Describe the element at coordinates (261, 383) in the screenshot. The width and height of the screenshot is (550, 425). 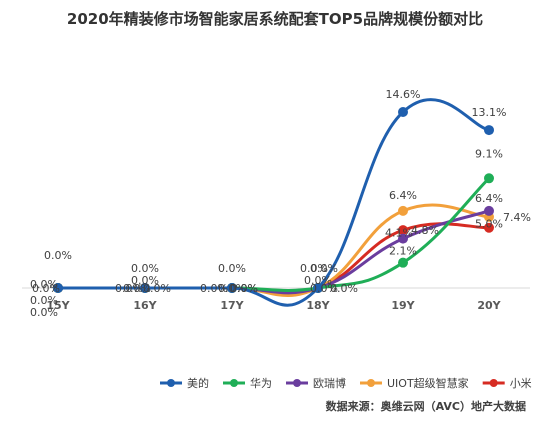
I see `legend-item-label: 华为` at that location.